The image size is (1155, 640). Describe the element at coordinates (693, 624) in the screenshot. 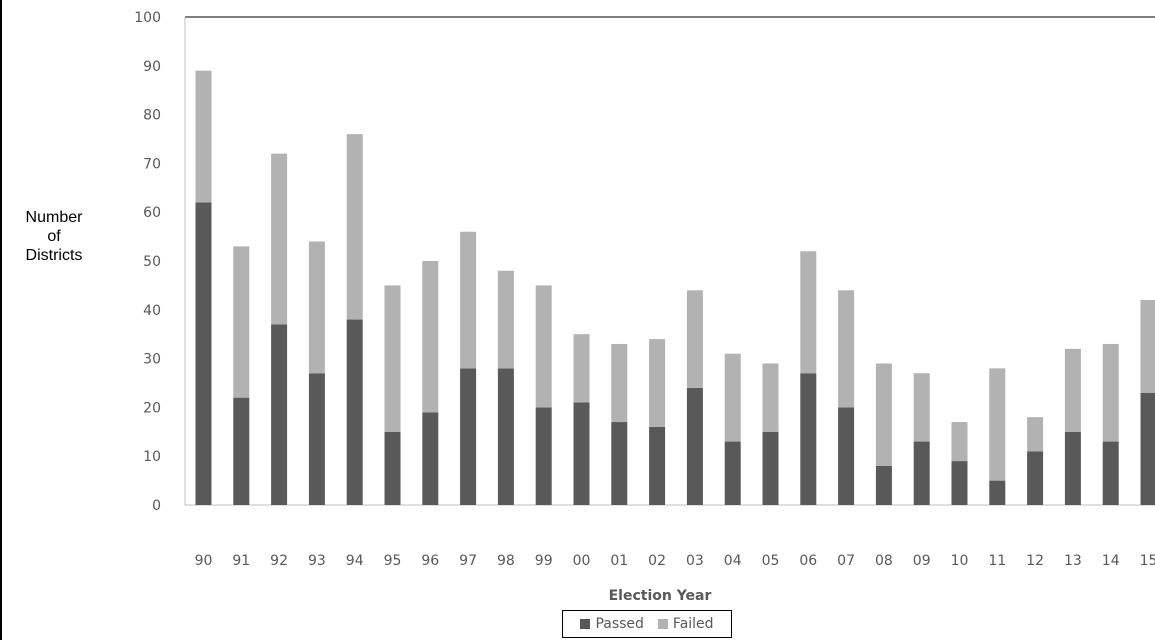

I see `legend-label-failed: Failed` at that location.